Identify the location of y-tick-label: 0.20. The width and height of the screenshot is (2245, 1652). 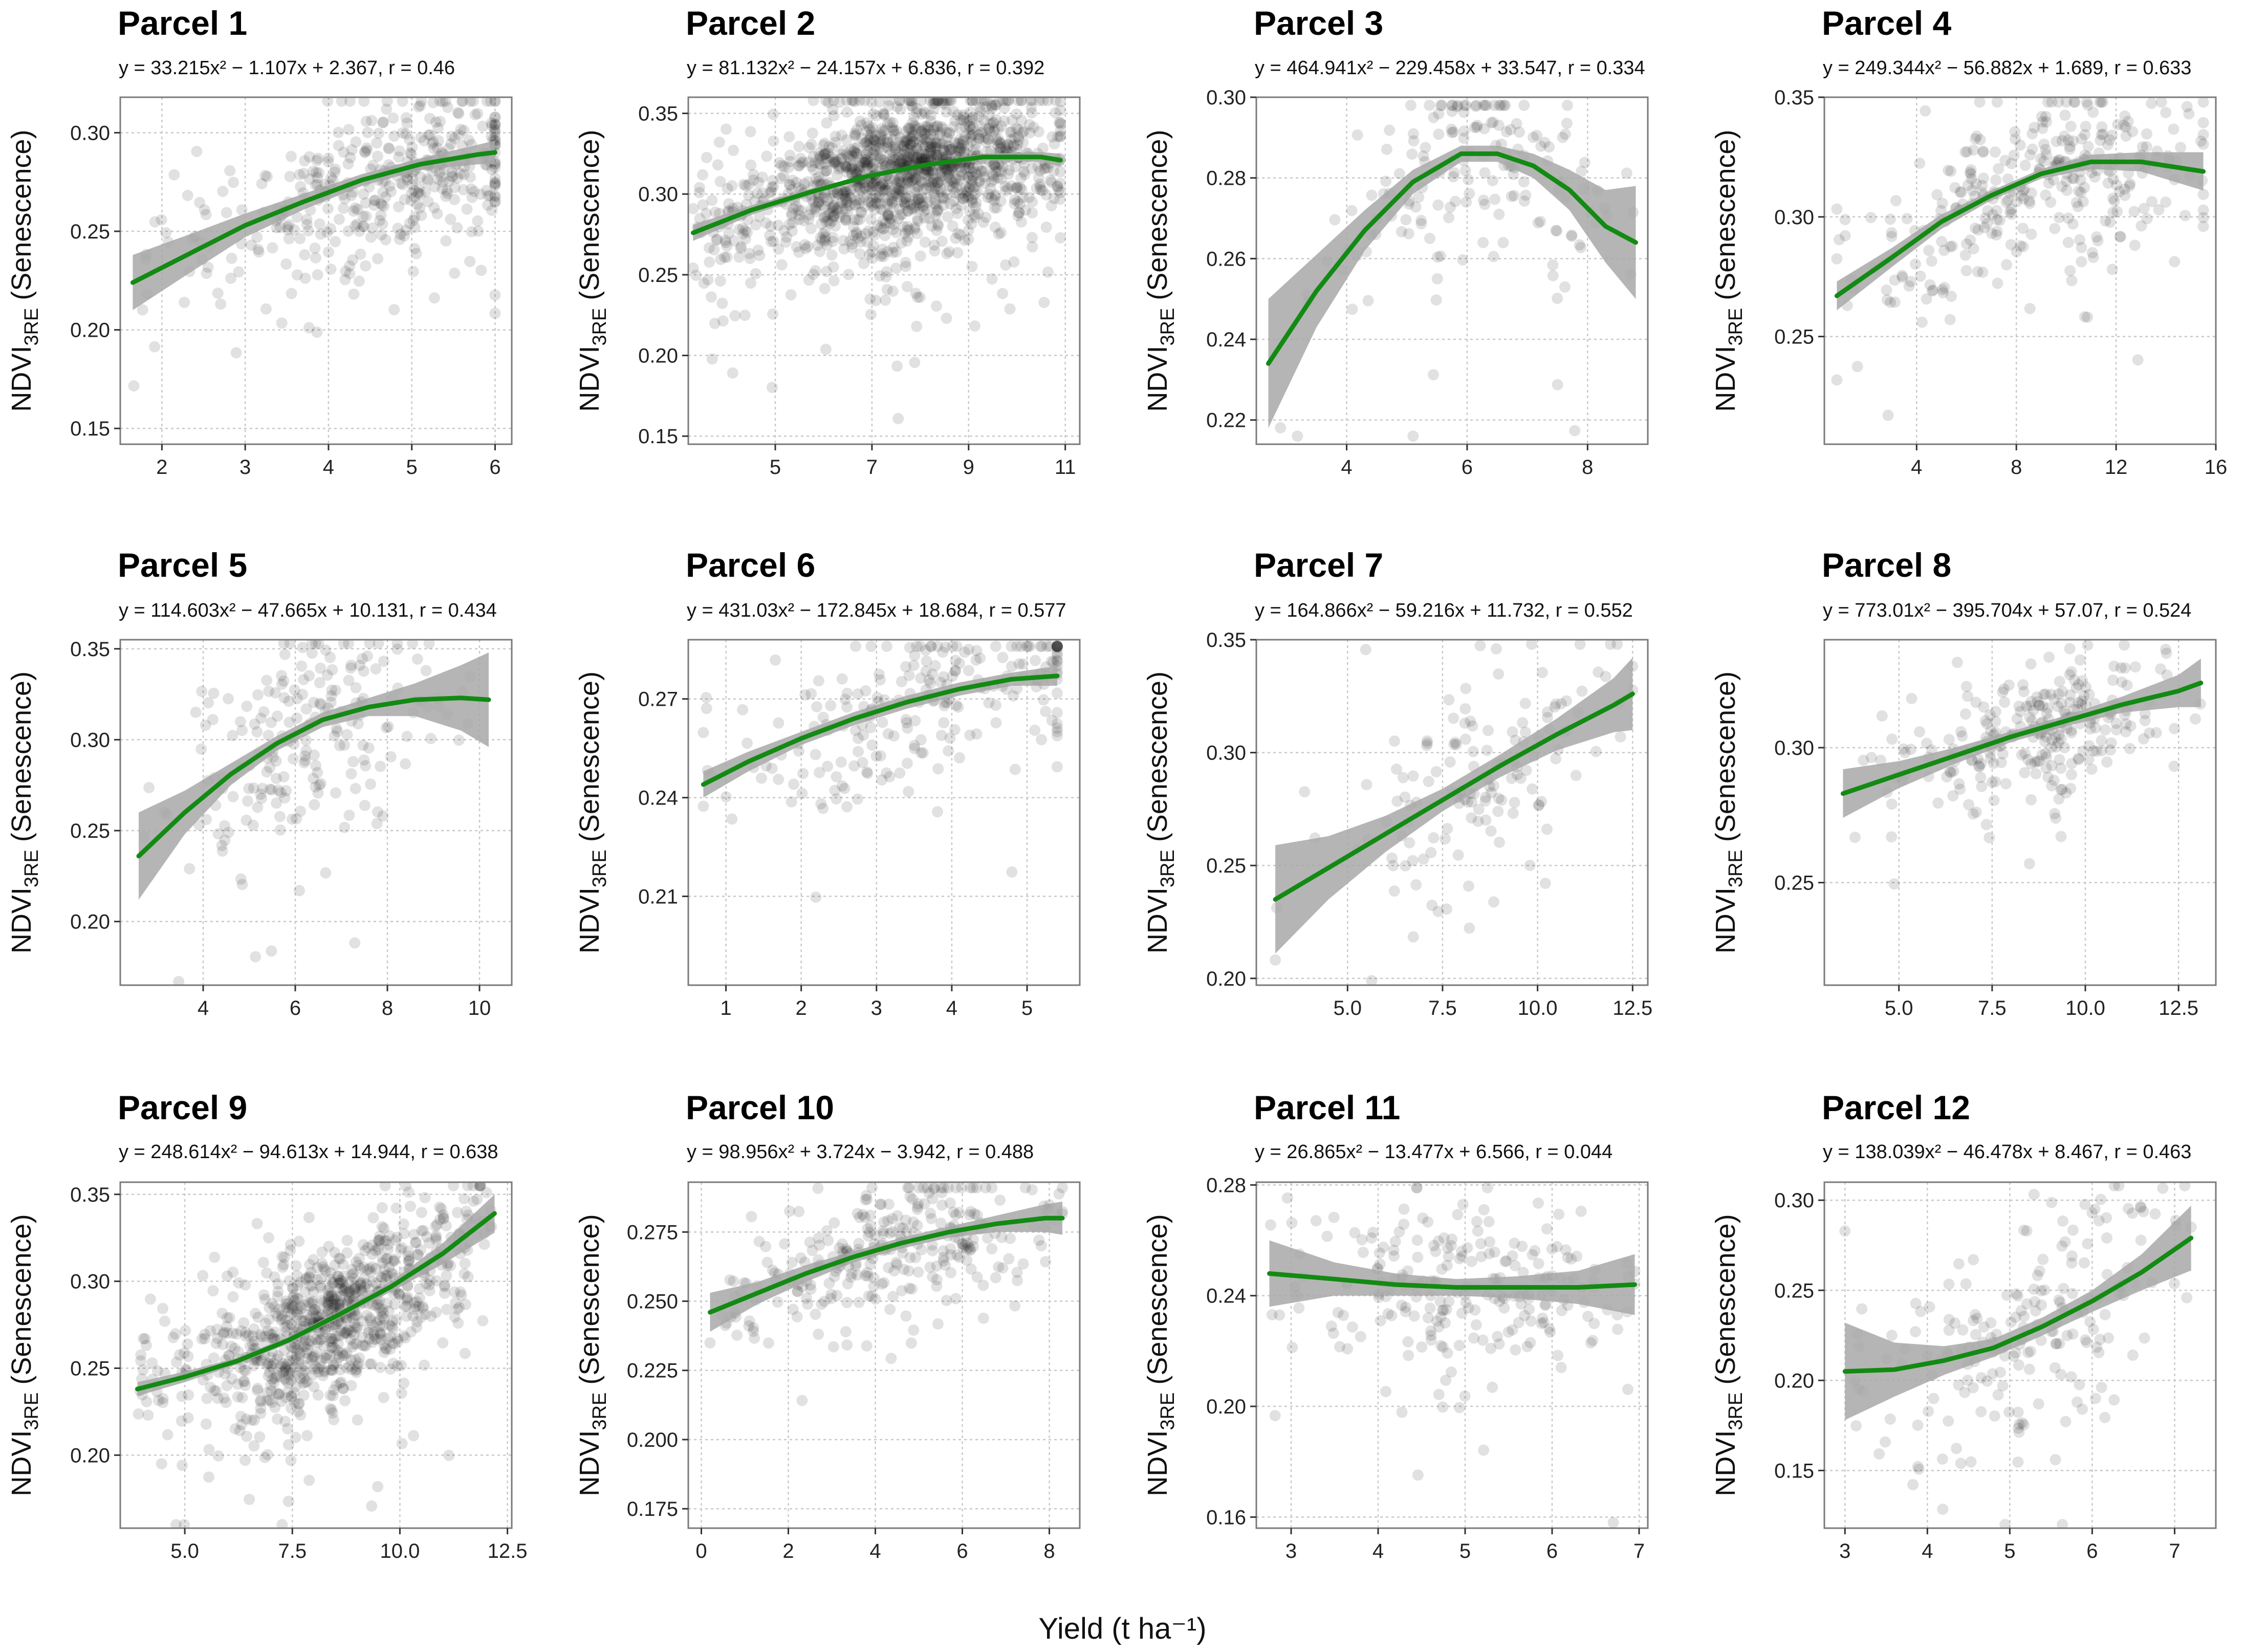
(90, 922).